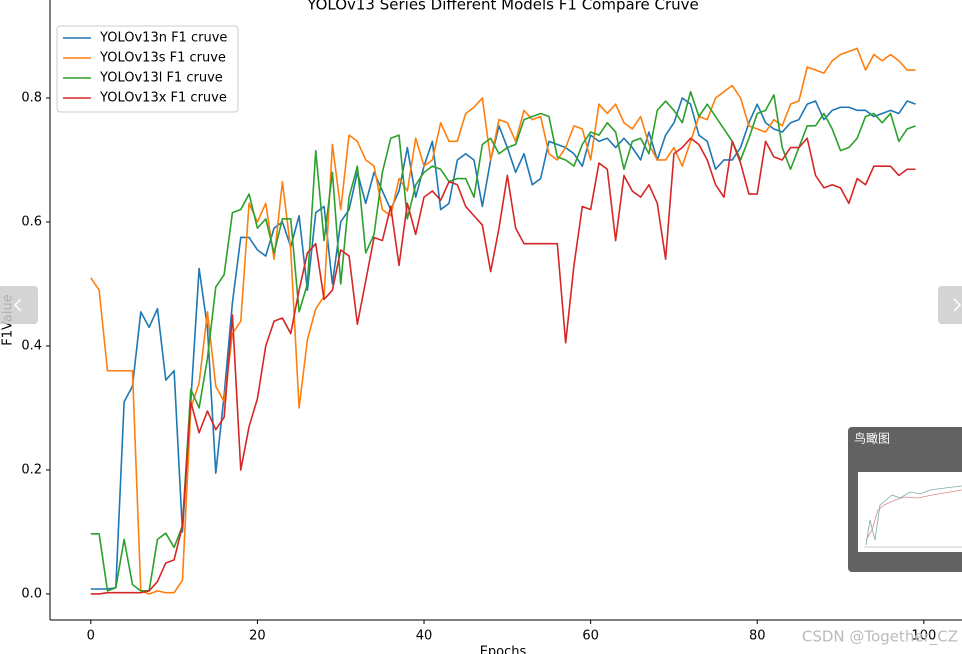 This screenshot has height=654, width=962. What do you see at coordinates (957, 305) in the screenshot?
I see `next-arrow` at bounding box center [957, 305].